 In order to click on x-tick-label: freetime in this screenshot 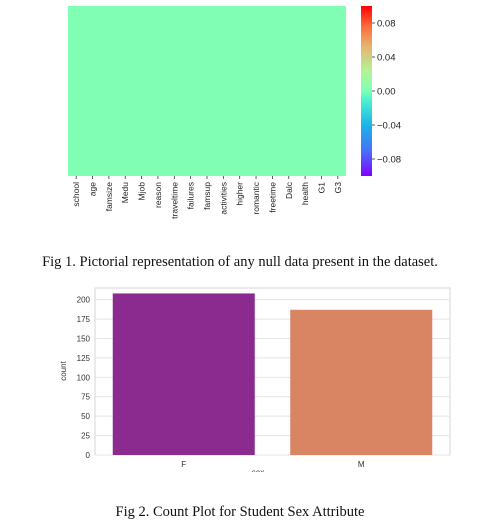, I will do `click(272, 197)`.